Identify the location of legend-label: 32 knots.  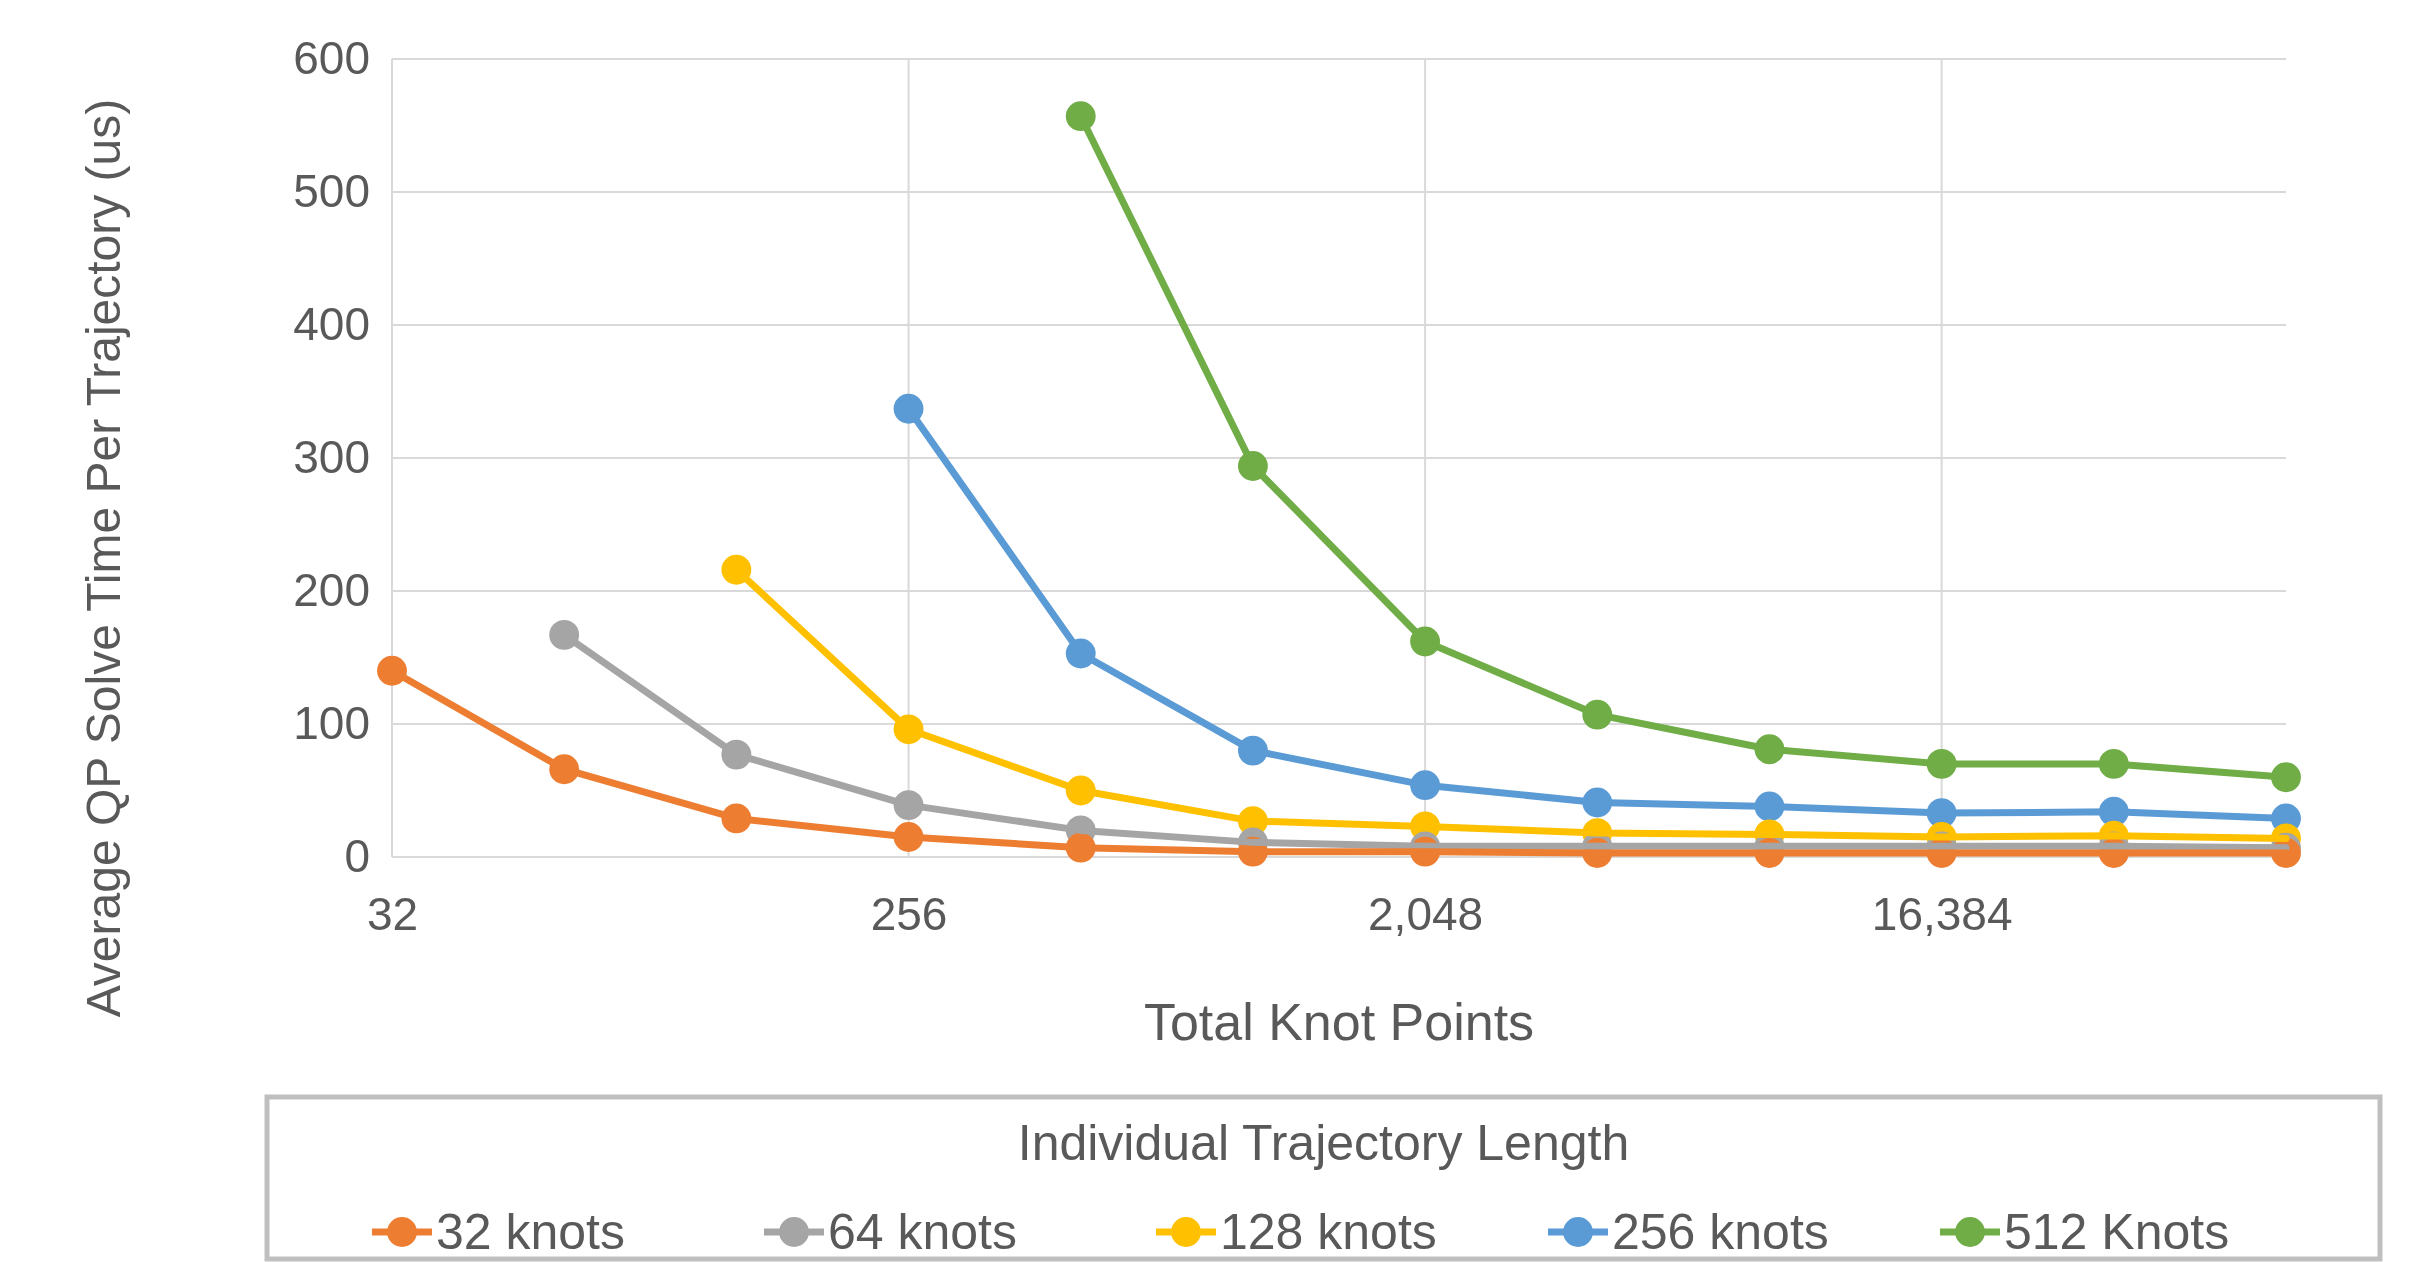
(531, 1232).